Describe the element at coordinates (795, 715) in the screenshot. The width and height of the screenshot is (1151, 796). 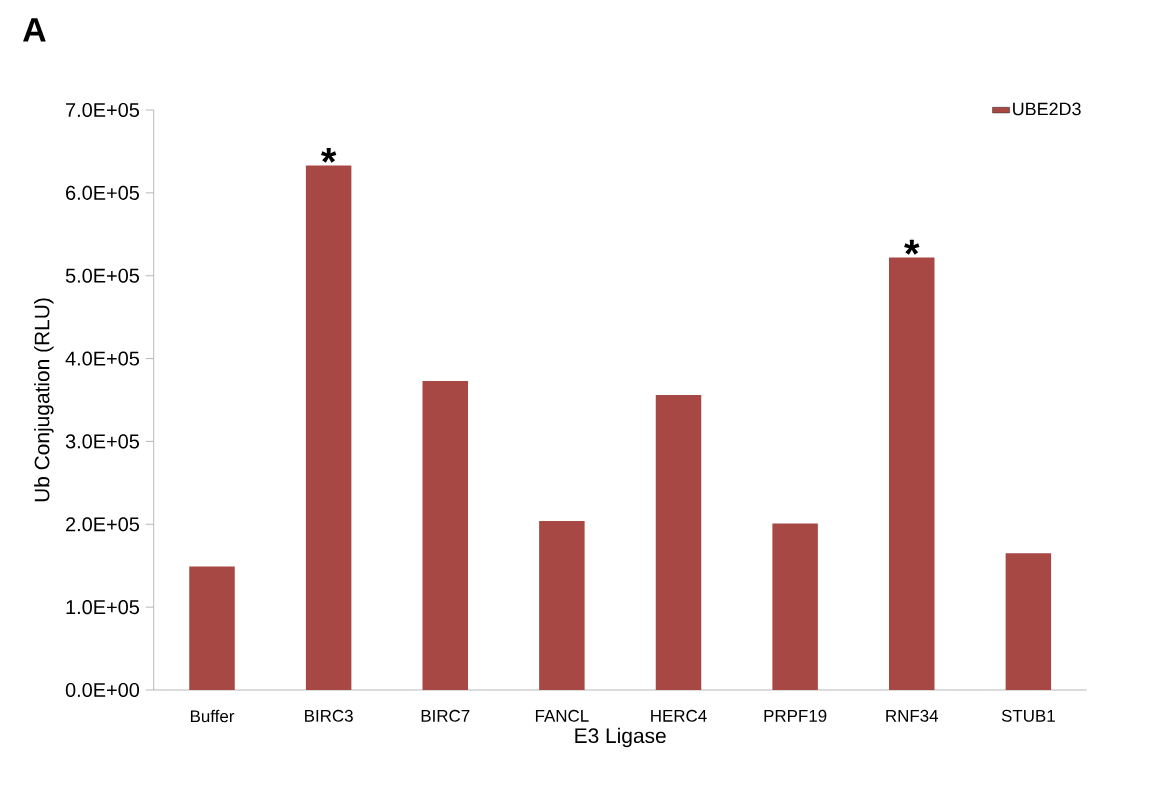
I see `x-tick-label: PRPF19` at that location.